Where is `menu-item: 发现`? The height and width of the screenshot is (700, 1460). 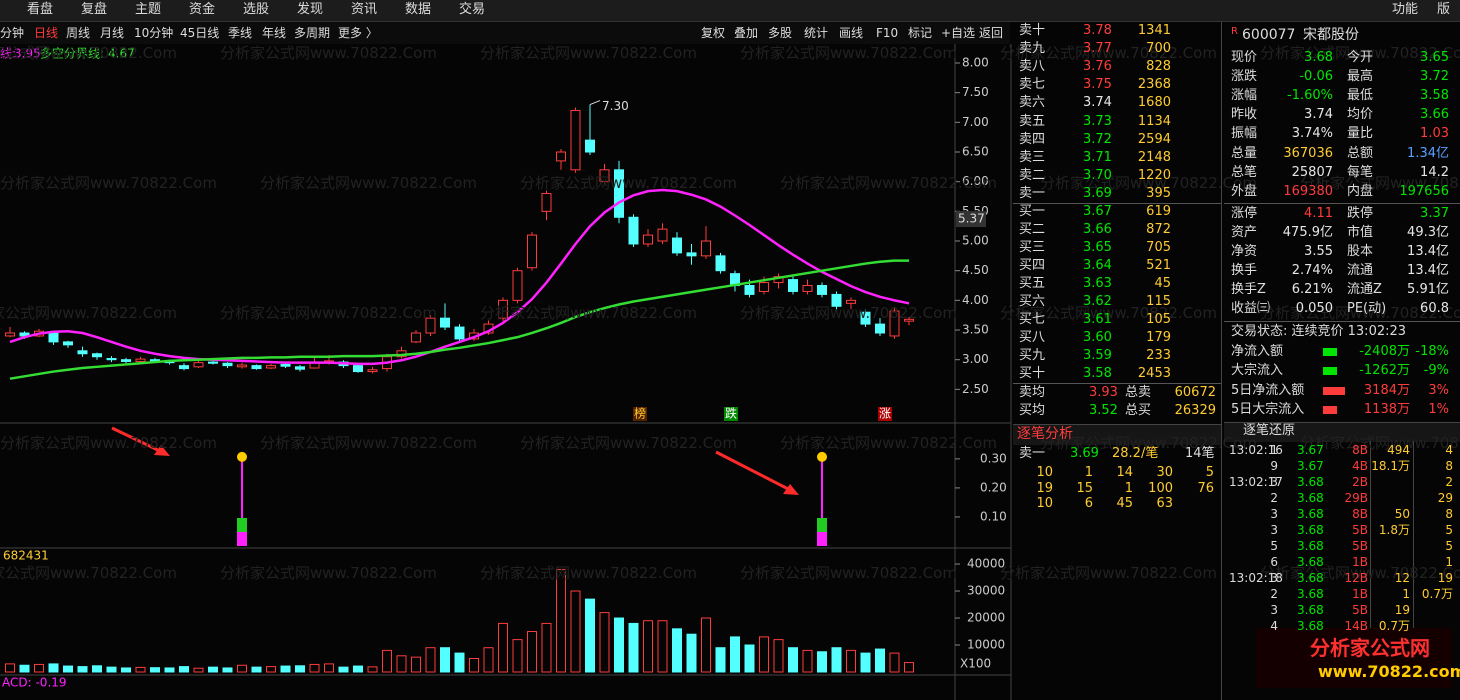 menu-item: 发现 is located at coordinates (310, 9).